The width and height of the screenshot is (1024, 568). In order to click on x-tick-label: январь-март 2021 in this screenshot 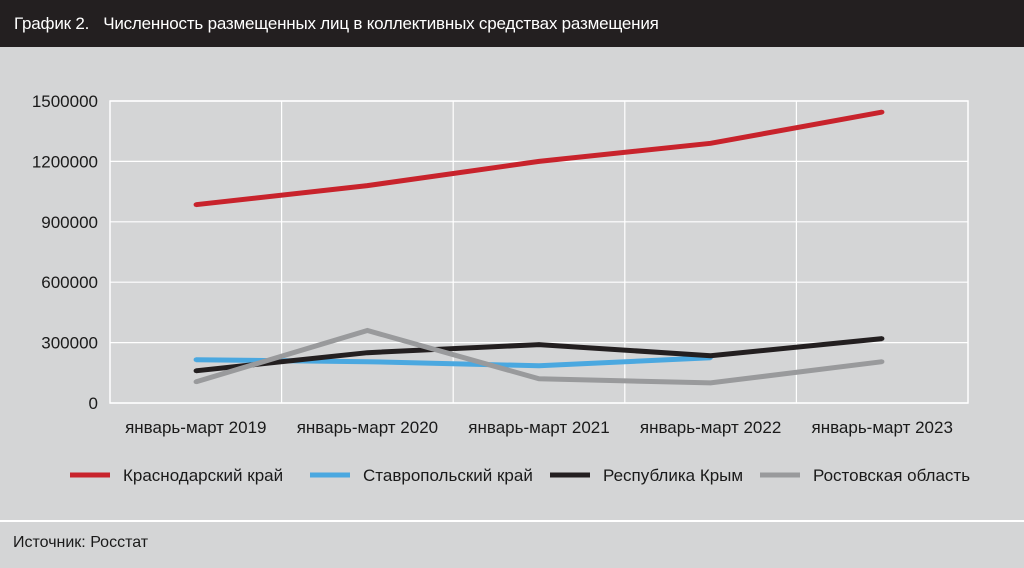, I will do `click(538, 427)`.